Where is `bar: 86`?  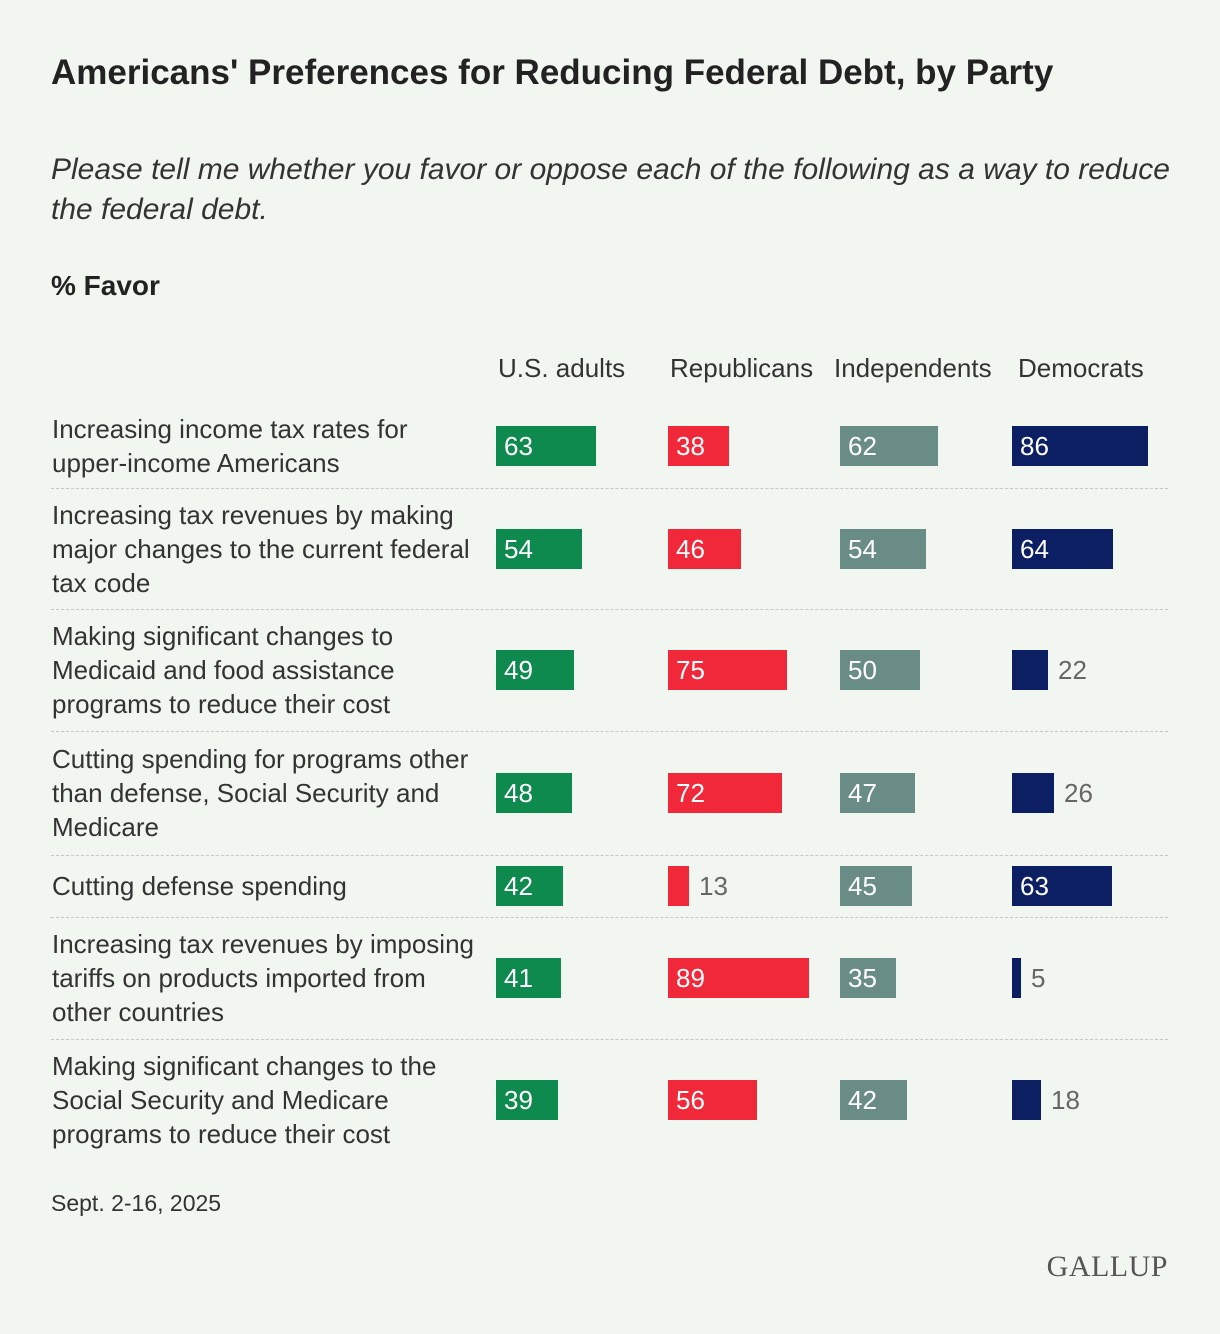 bar: 86 is located at coordinates (1080, 446).